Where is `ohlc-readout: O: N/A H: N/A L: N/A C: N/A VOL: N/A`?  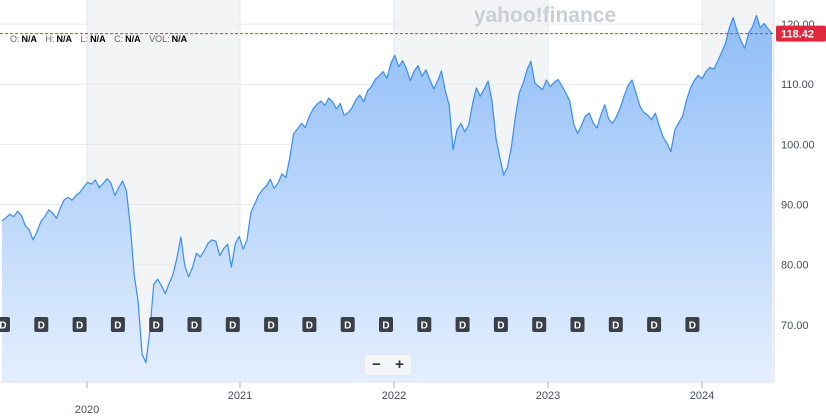
ohlc-readout: O: N/A H: N/A L: N/A C: N/A VOL: N/A is located at coordinates (95, 39).